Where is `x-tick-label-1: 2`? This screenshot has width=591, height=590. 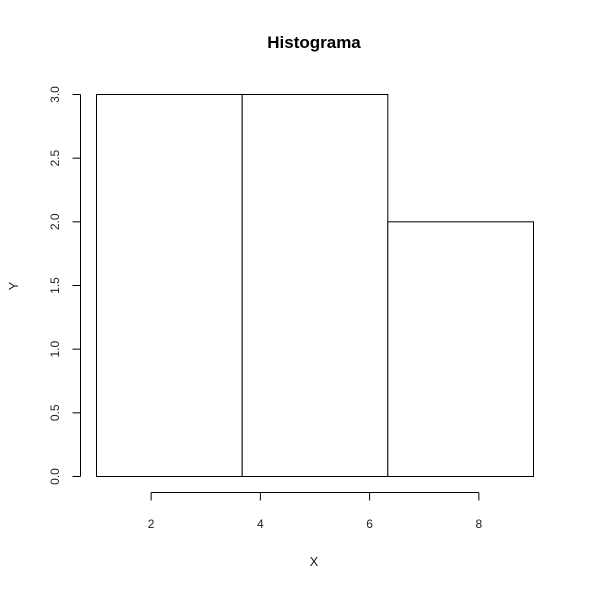 x-tick-label-1: 2 is located at coordinates (151, 524).